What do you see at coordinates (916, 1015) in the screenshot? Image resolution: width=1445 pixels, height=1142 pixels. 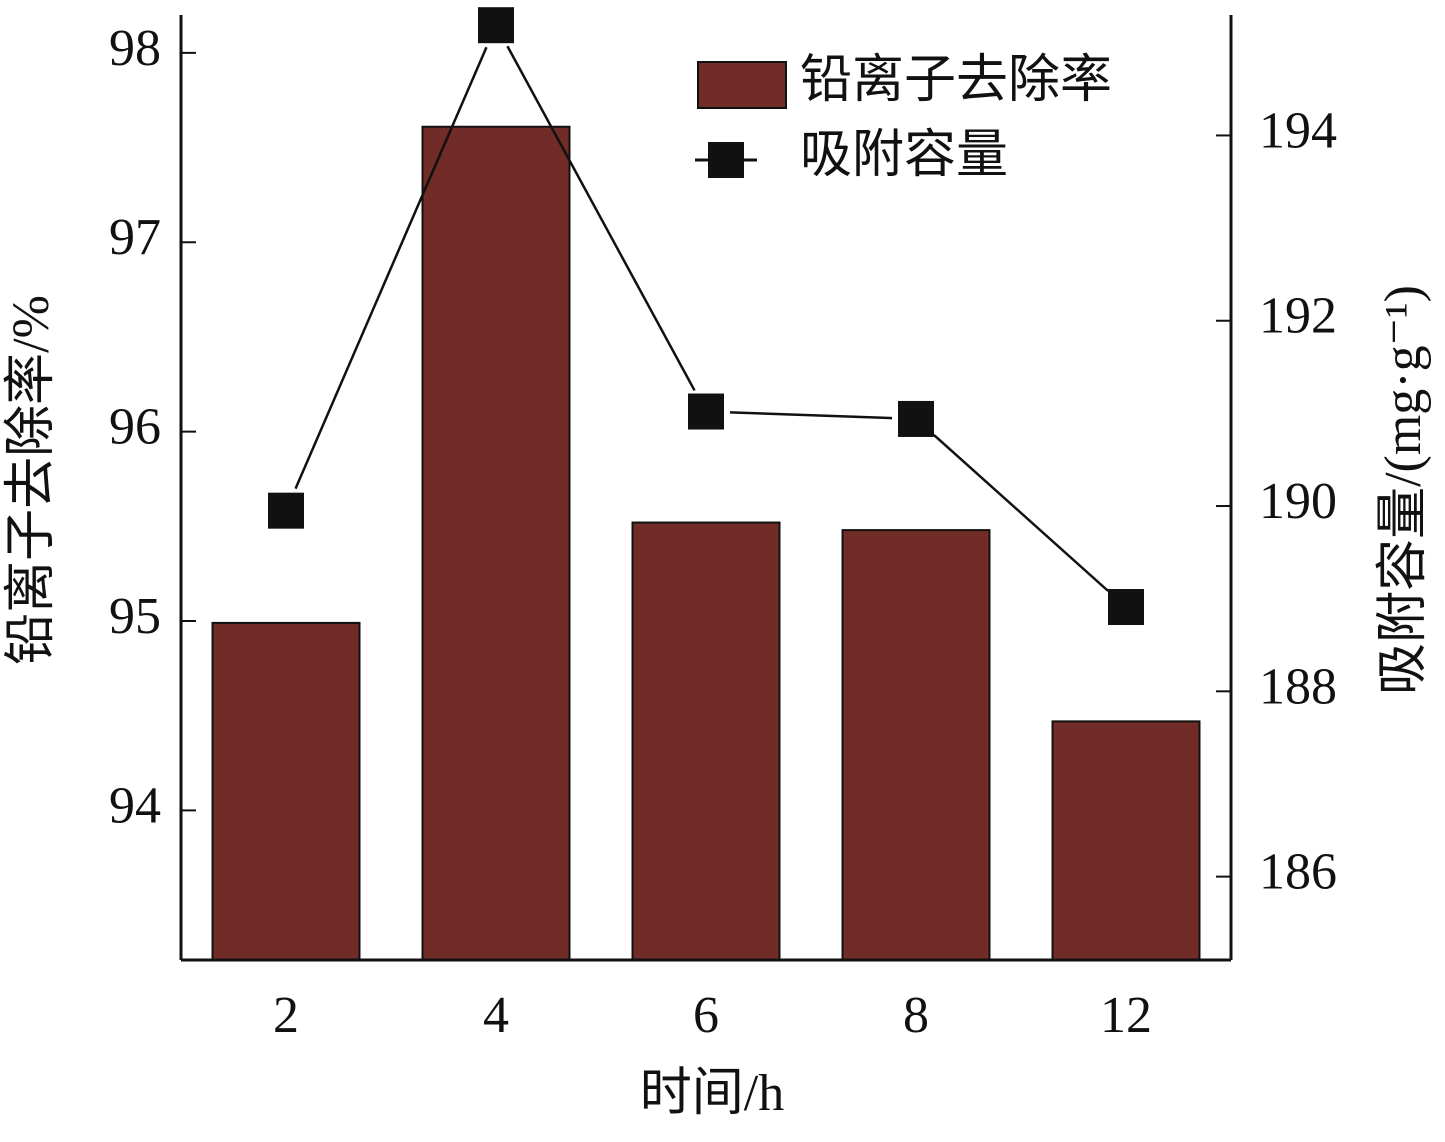 I see `x-tick-label: 8` at bounding box center [916, 1015].